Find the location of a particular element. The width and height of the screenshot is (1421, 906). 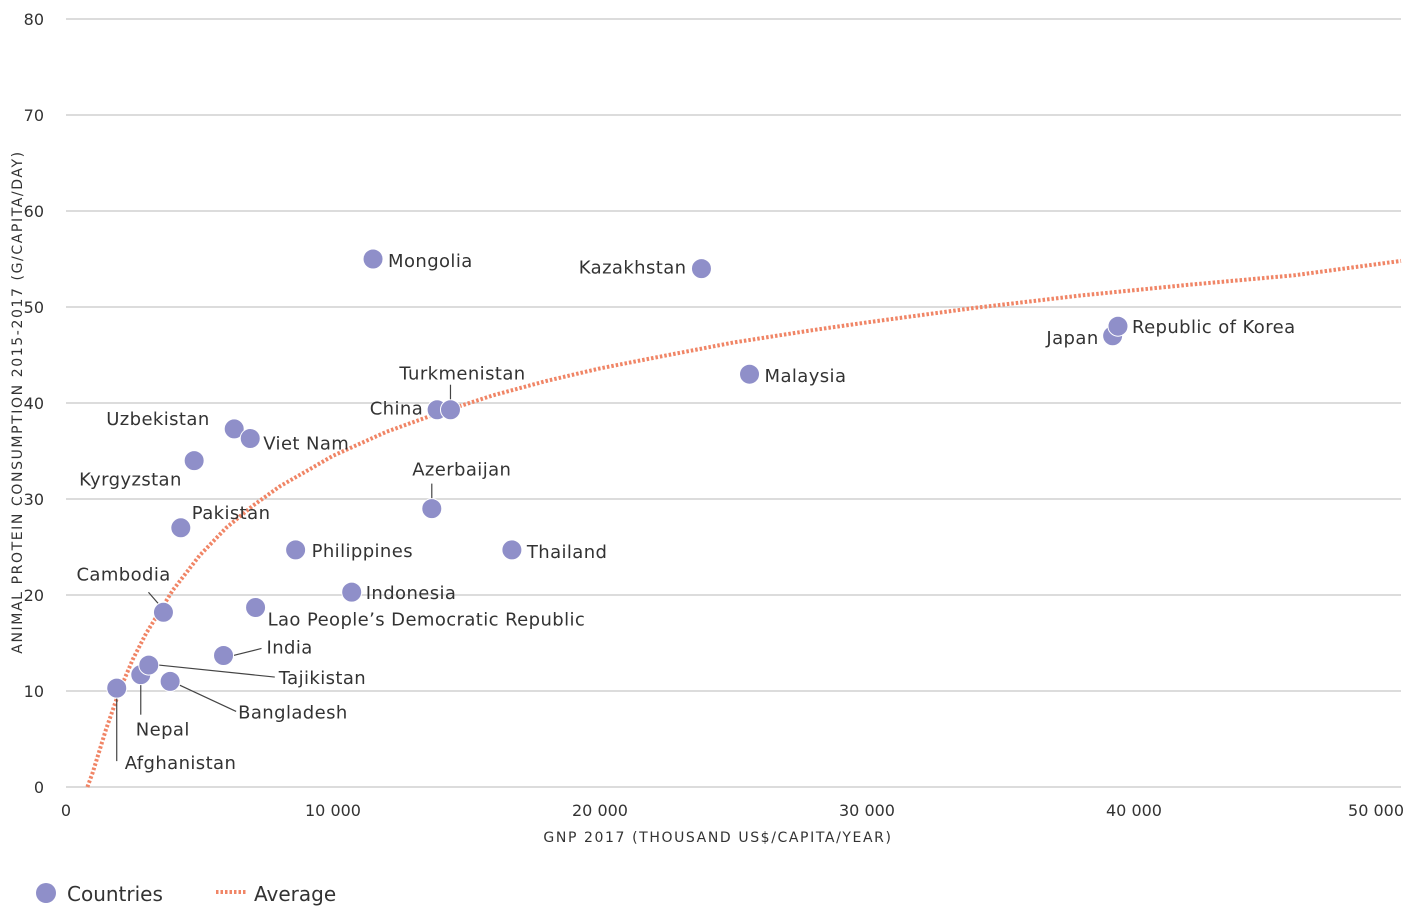

y-tick-label: 60 is located at coordinates (34, 211).